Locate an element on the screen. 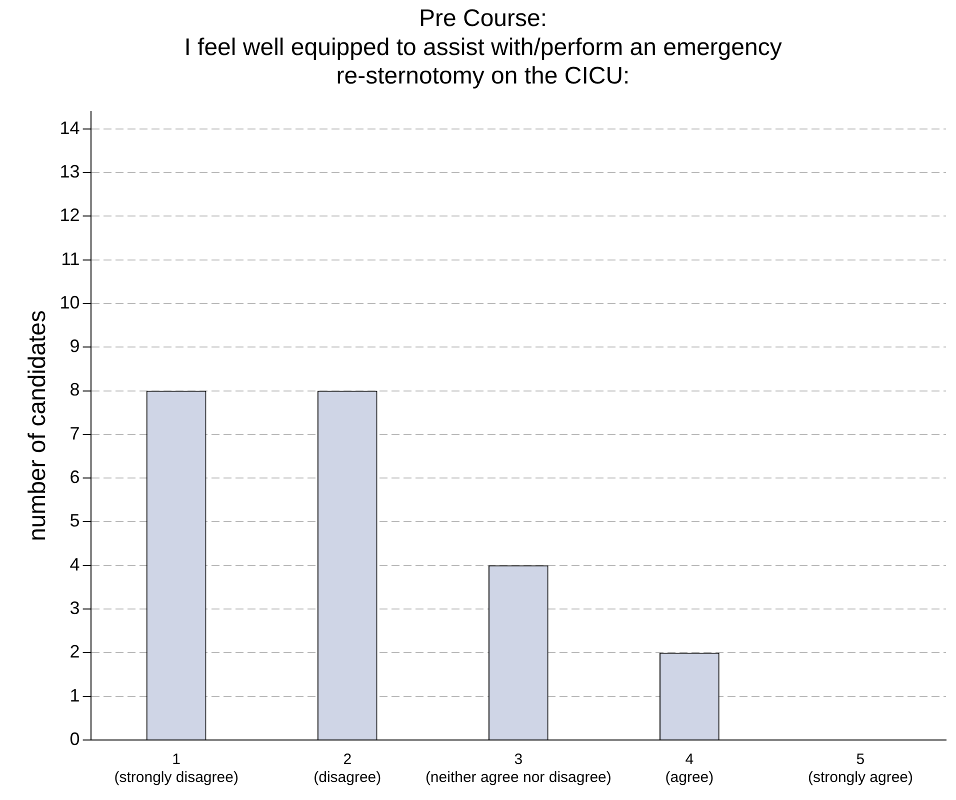 This screenshot has width=956, height=800. y-tick-label: 9 is located at coordinates (75, 346).